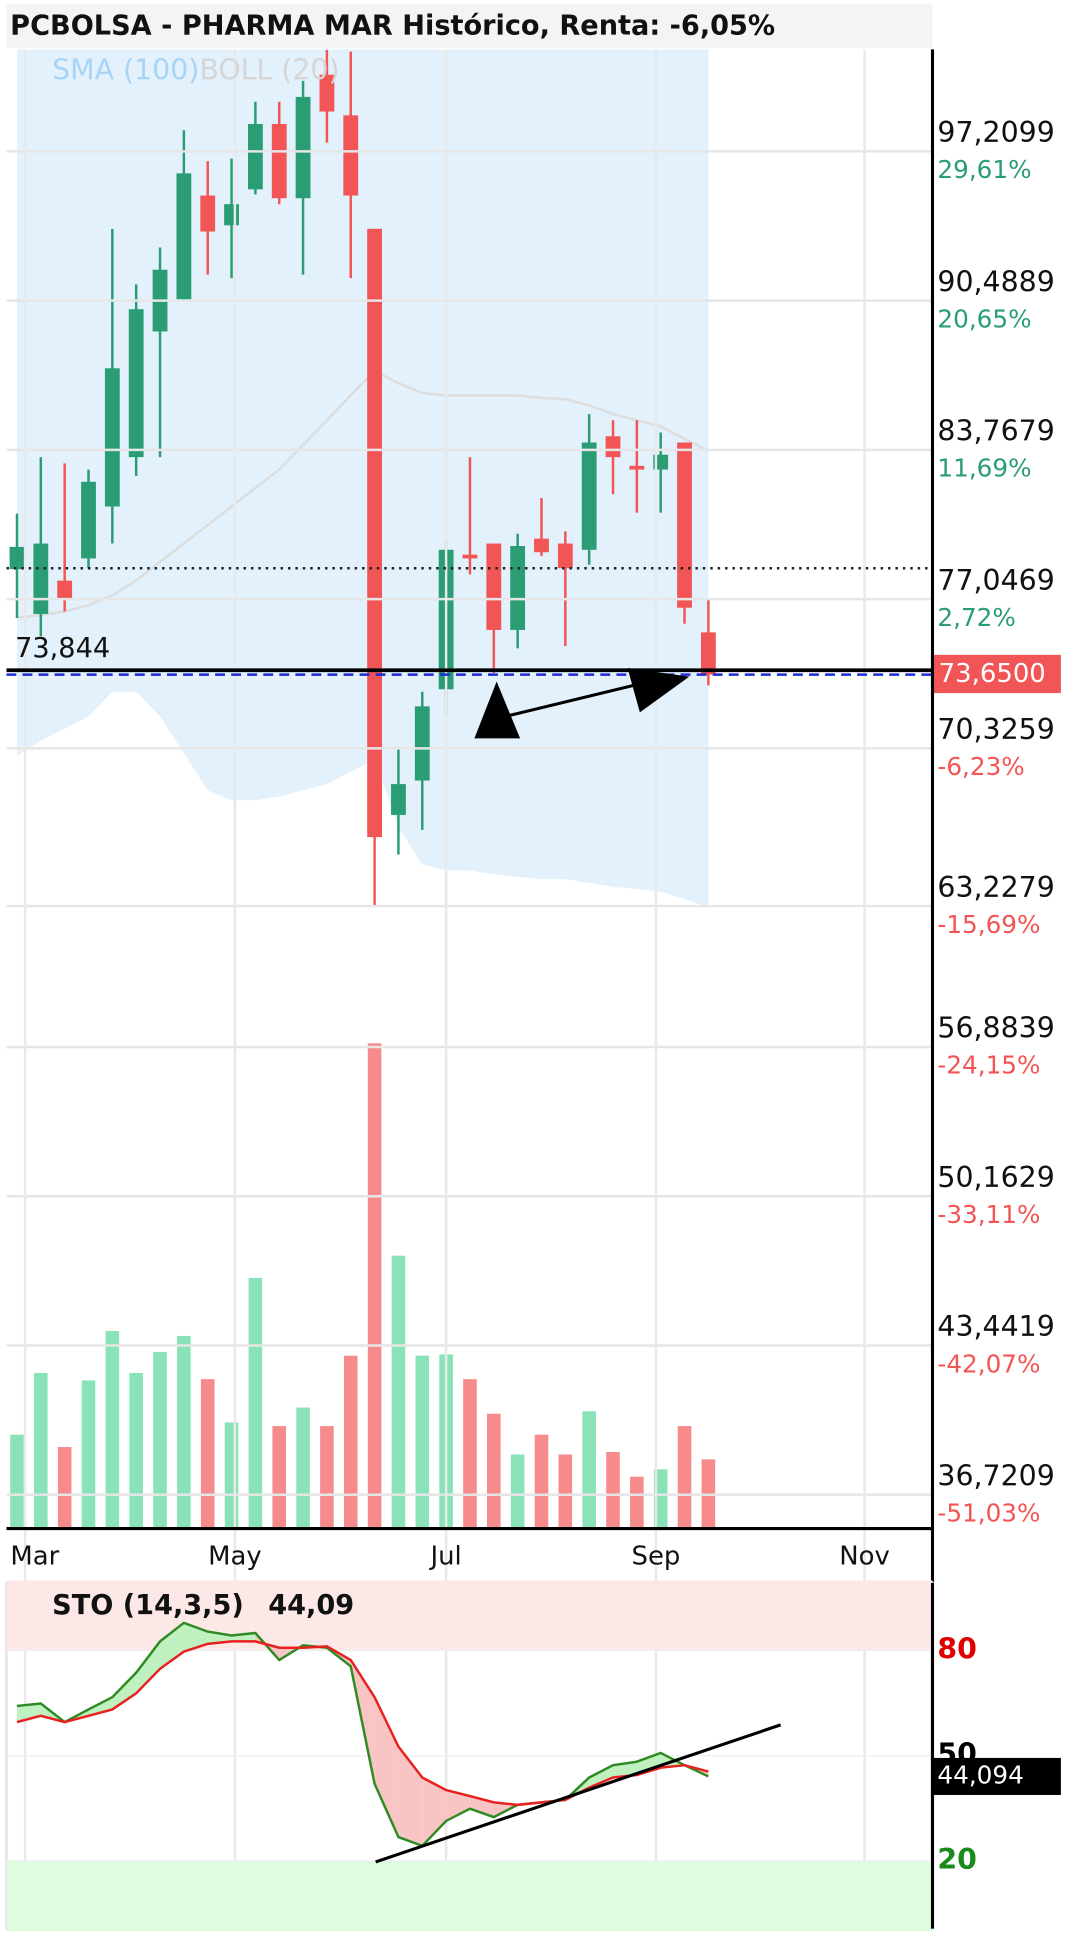 The width and height of the screenshot is (1076, 1936). What do you see at coordinates (362, 494) in the screenshot?
I see `bollinger-mid` at bounding box center [362, 494].